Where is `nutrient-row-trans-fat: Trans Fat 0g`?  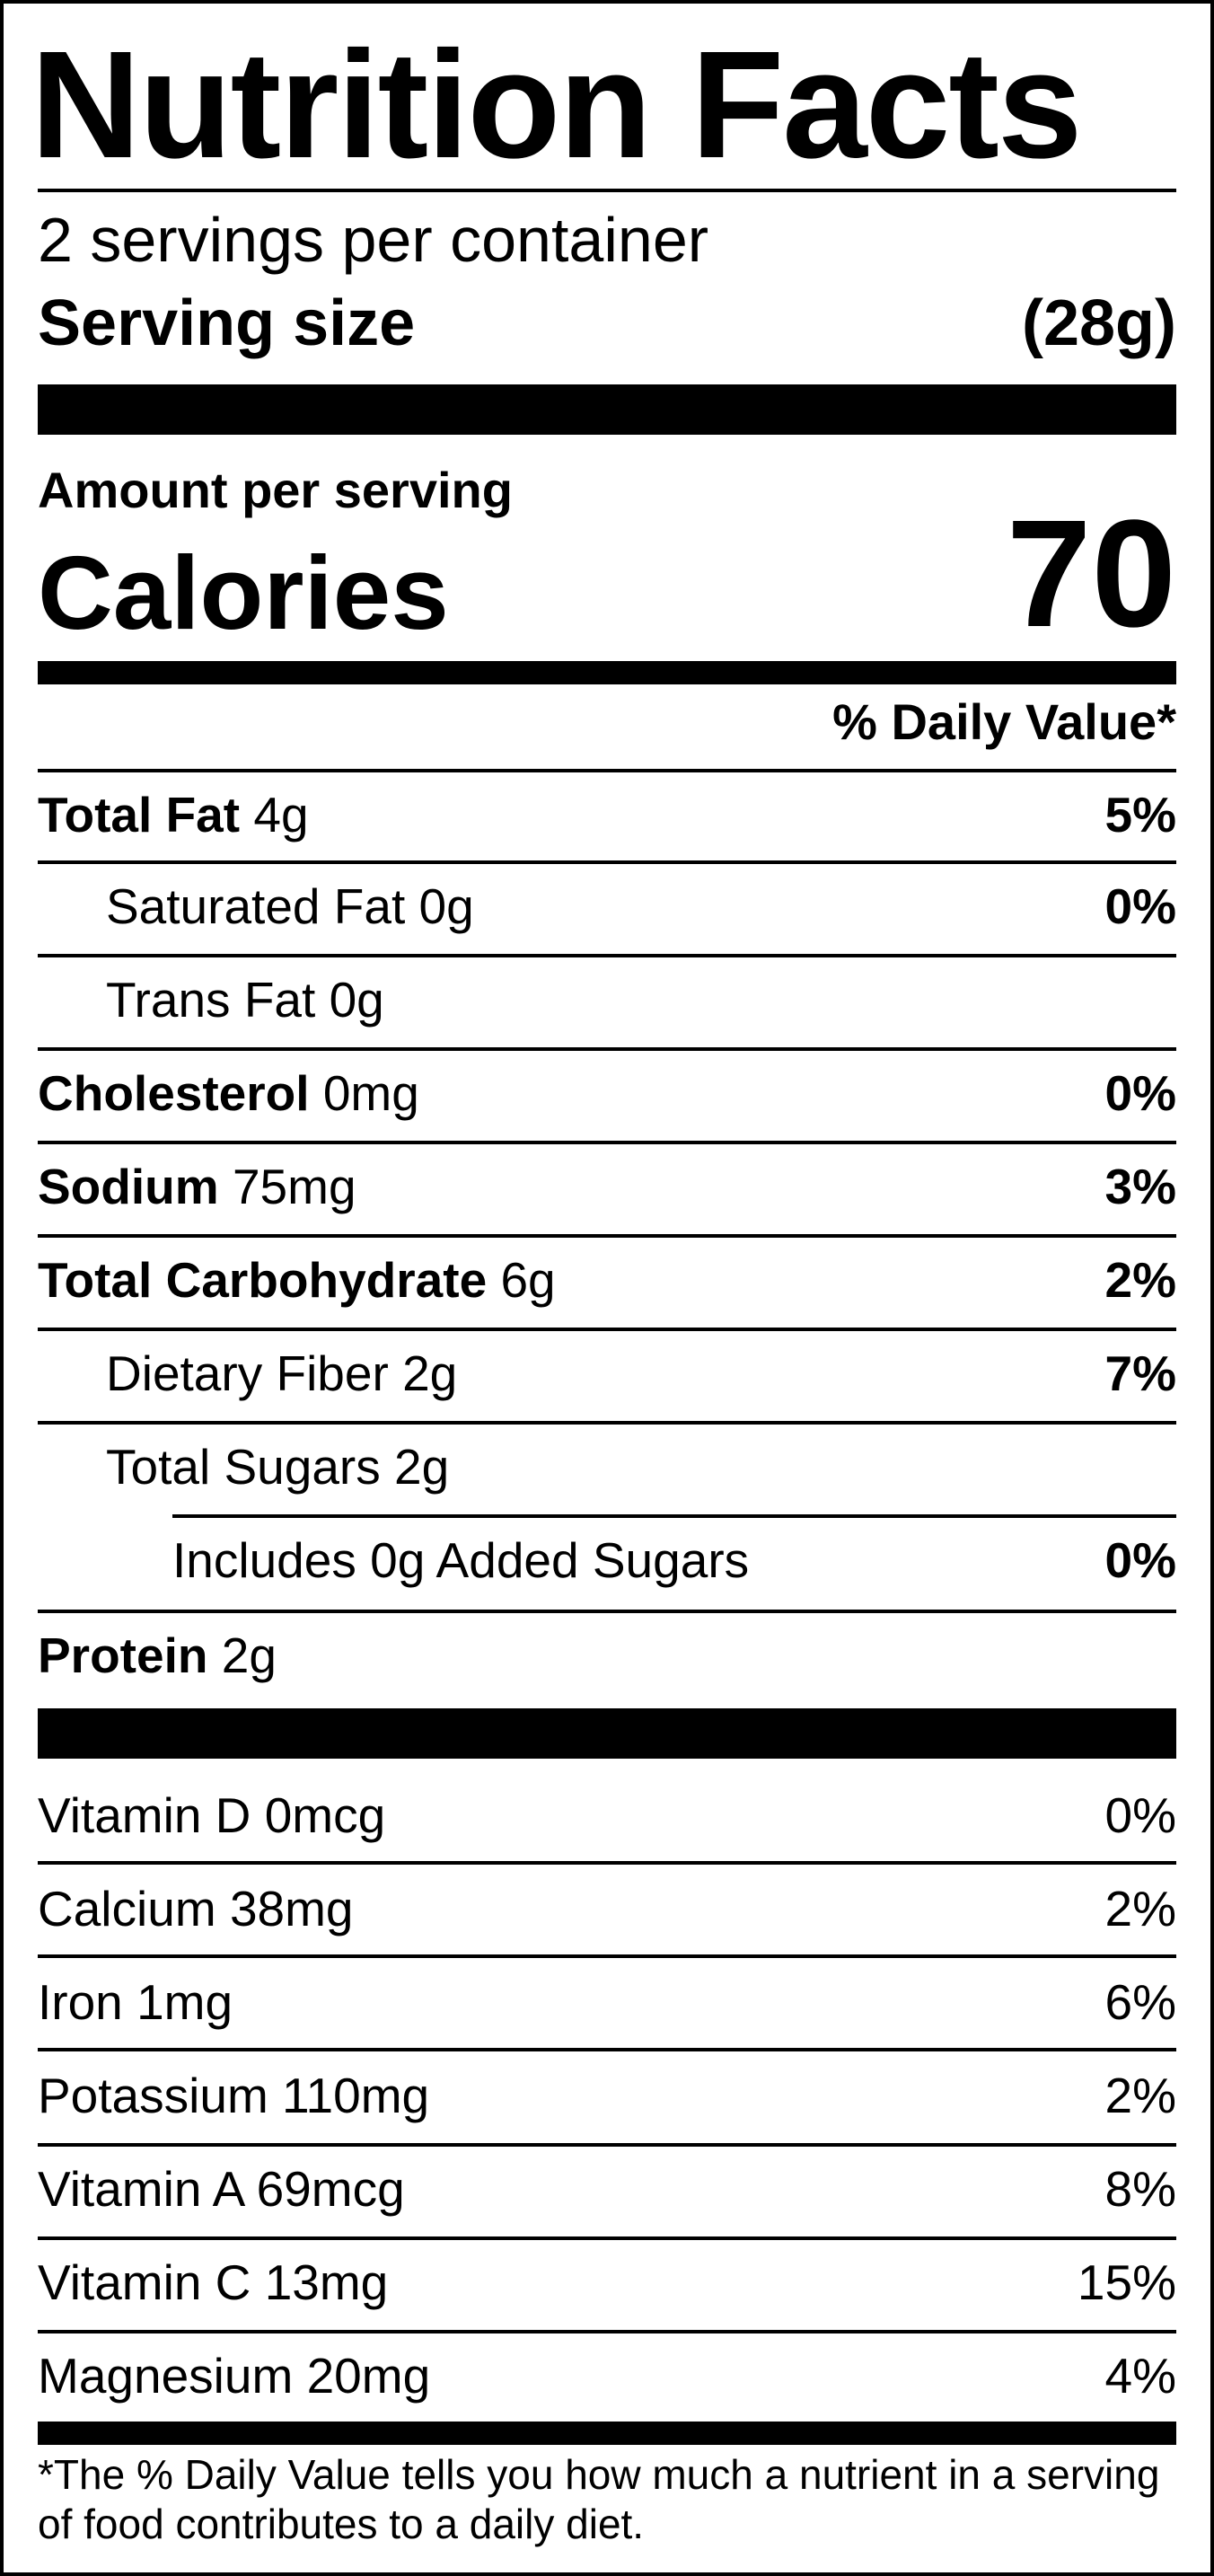 nutrient-row-trans-fat: Trans Fat 0g is located at coordinates (641, 1000).